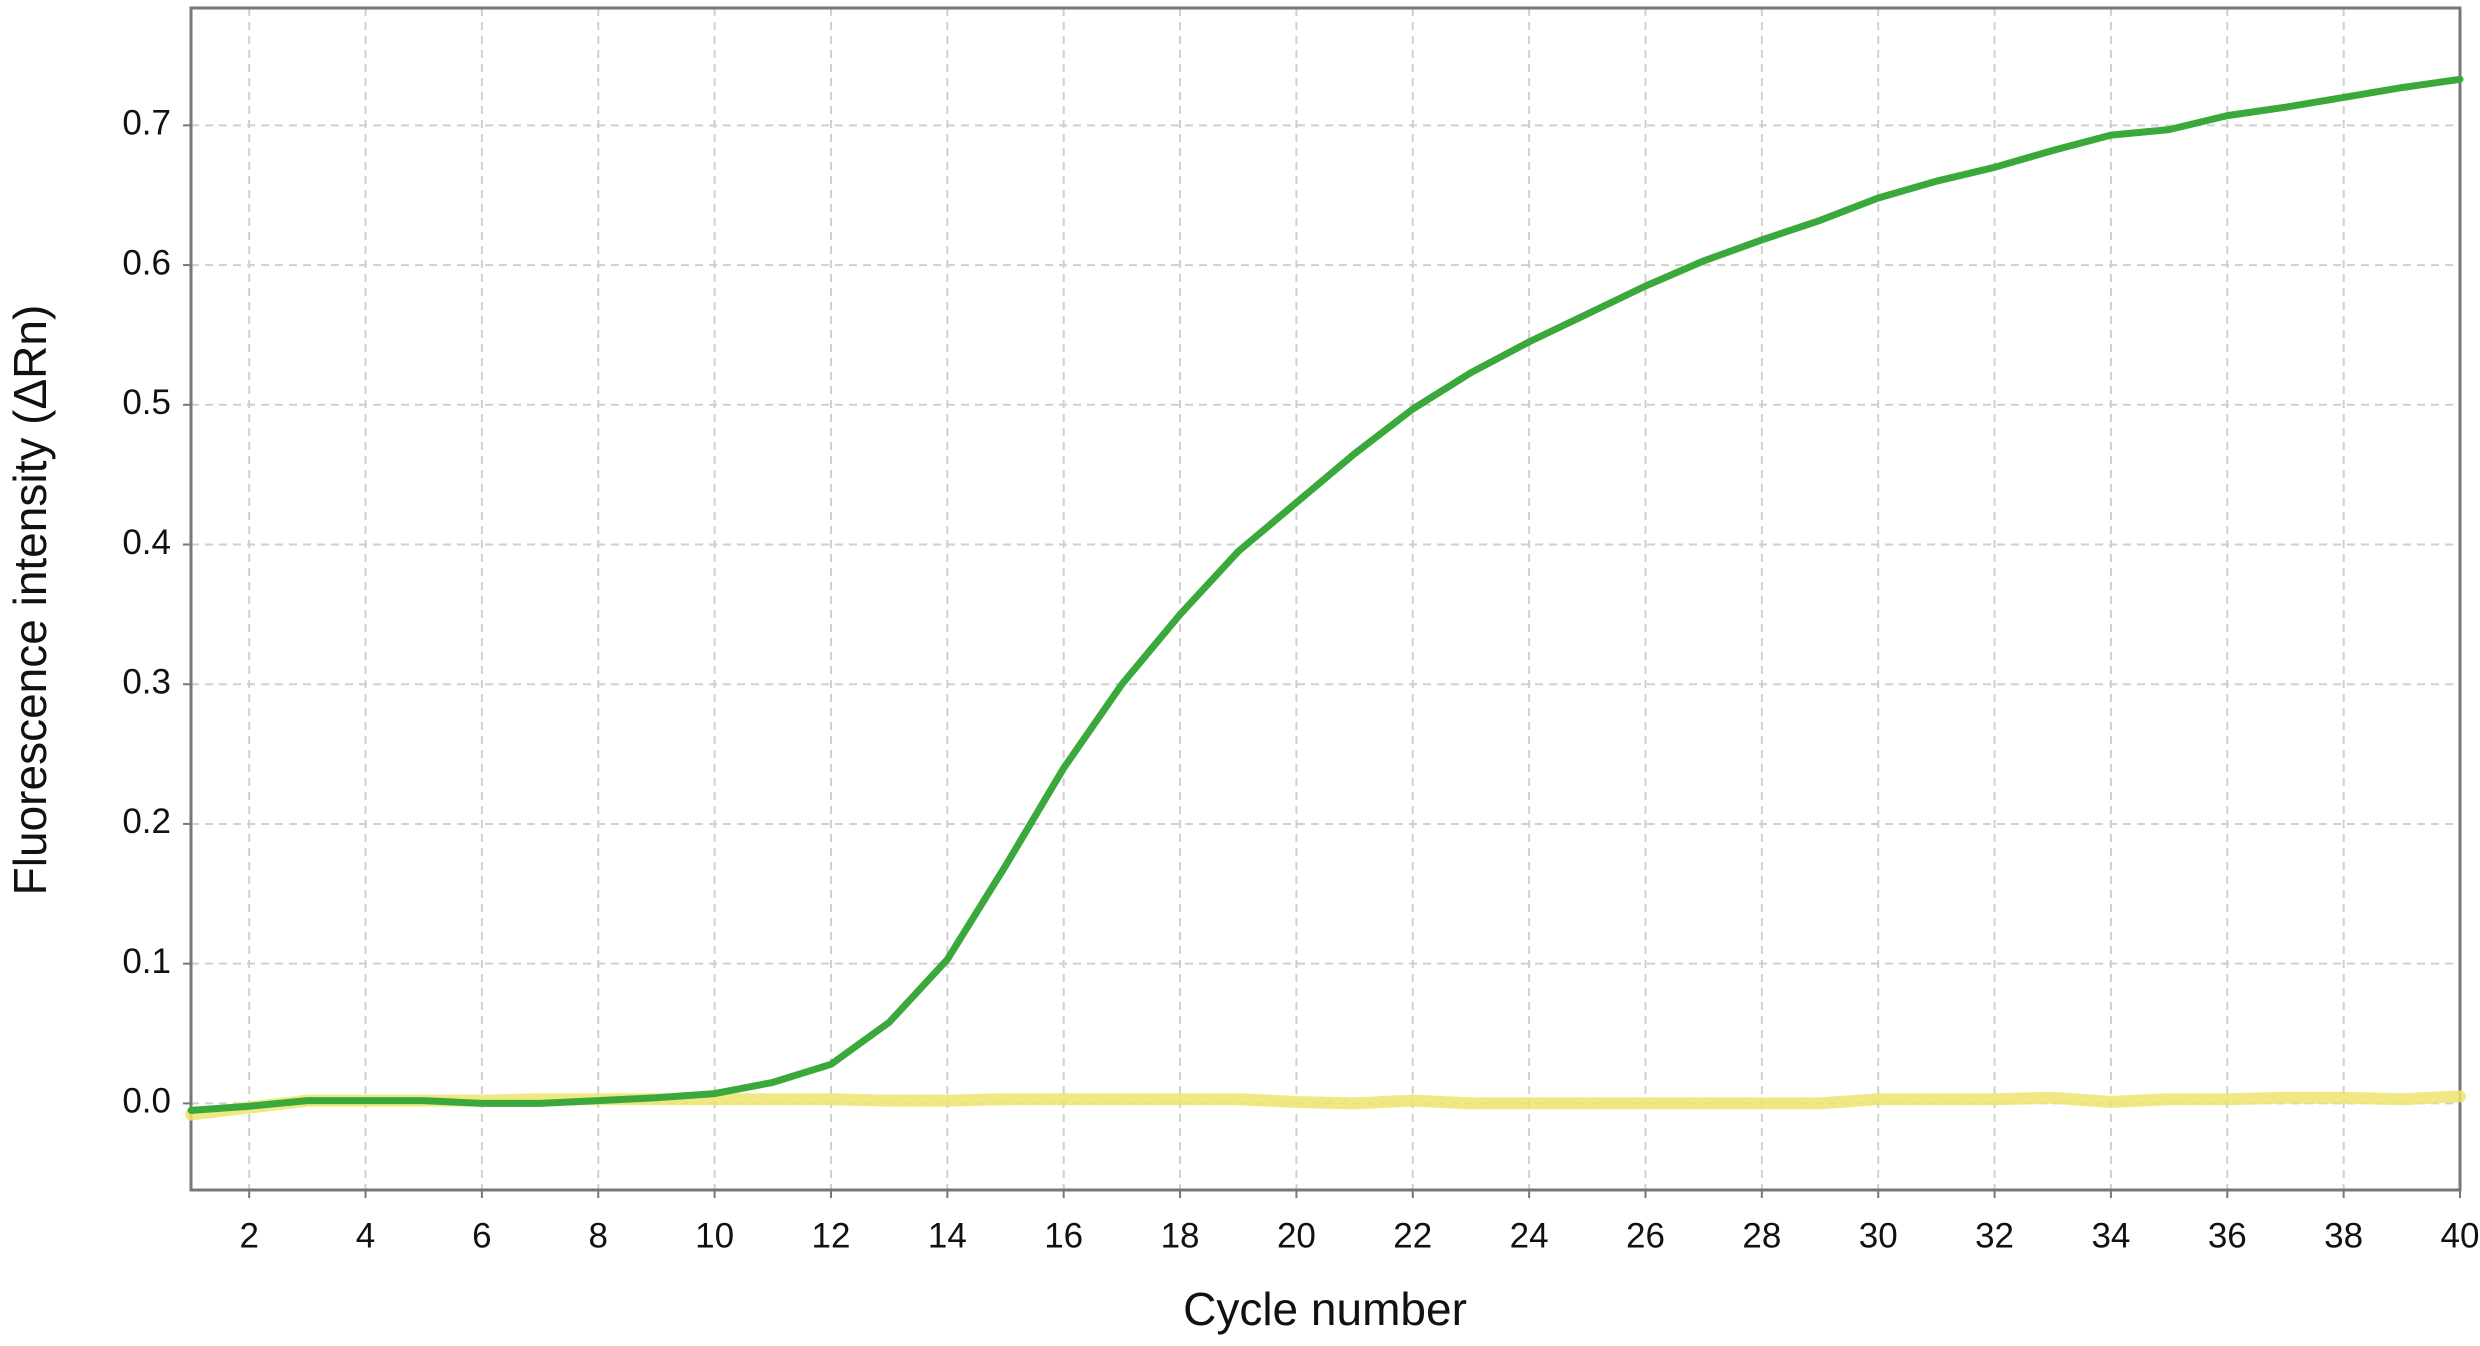 This screenshot has width=2480, height=1346. What do you see at coordinates (146, 542) in the screenshot?
I see `y-tick-label: 0.4` at bounding box center [146, 542].